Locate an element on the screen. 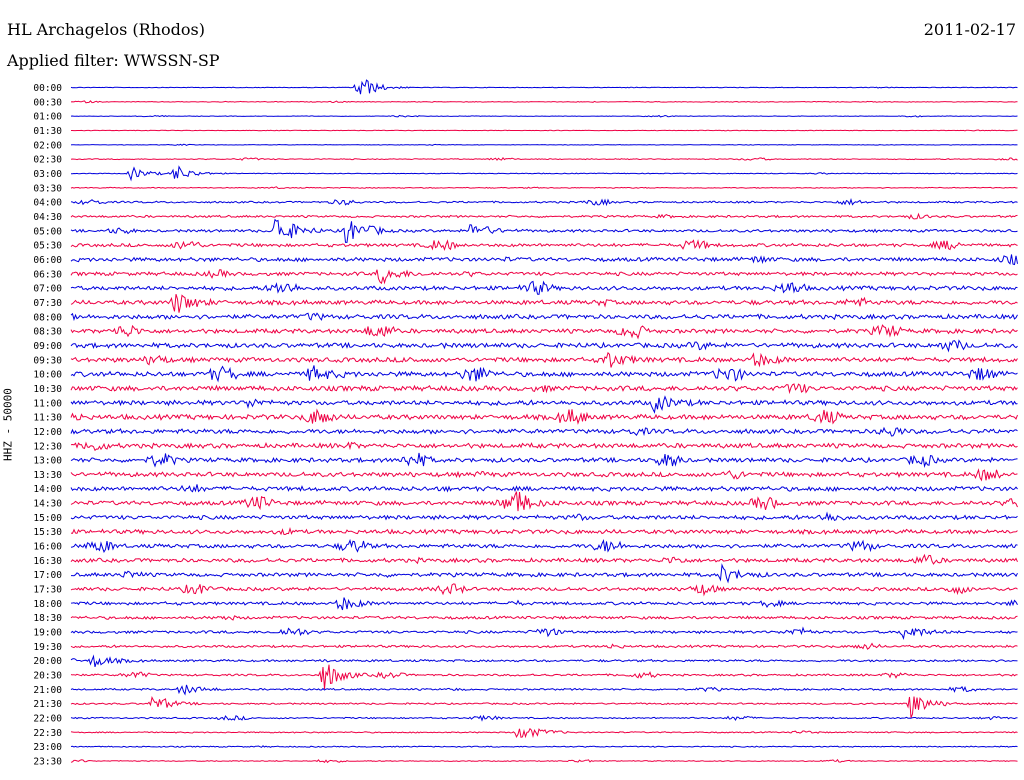 The width and height of the screenshot is (1024, 780). row-label: 12:30 is located at coordinates (47, 446).